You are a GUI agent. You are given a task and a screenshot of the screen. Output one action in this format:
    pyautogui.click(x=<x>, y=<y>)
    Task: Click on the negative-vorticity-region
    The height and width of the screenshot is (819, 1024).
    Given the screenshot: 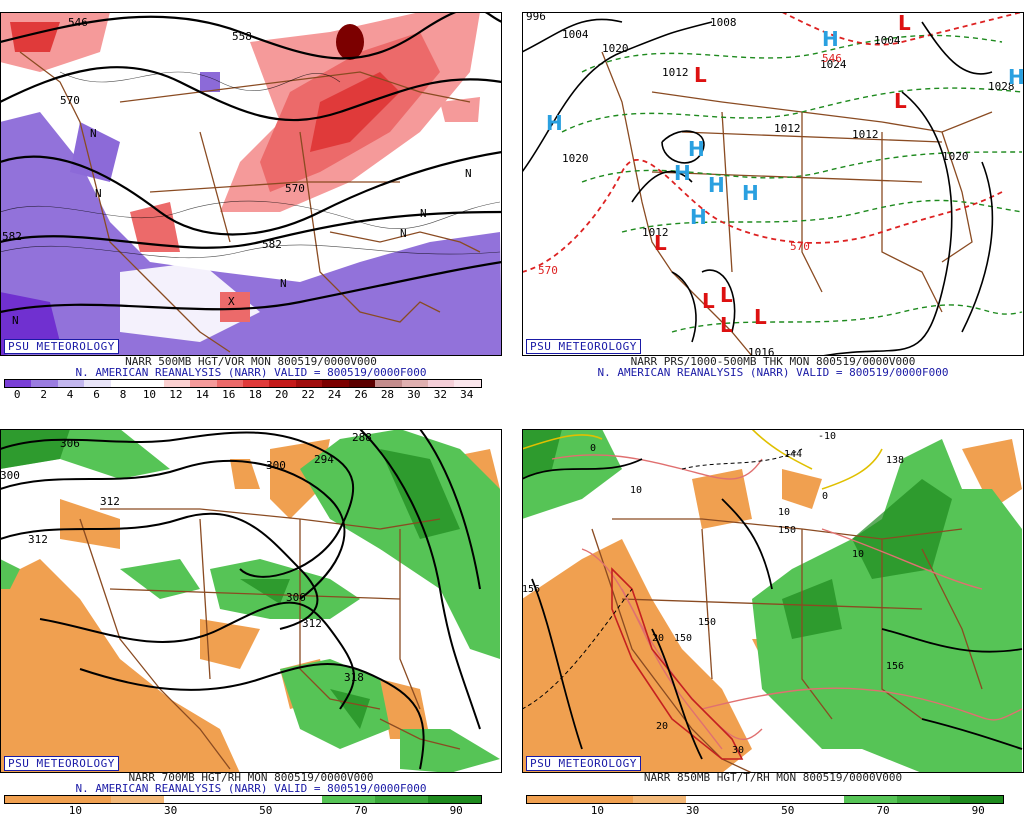 What is the action you would take?
    pyautogui.click(x=210, y=82)
    